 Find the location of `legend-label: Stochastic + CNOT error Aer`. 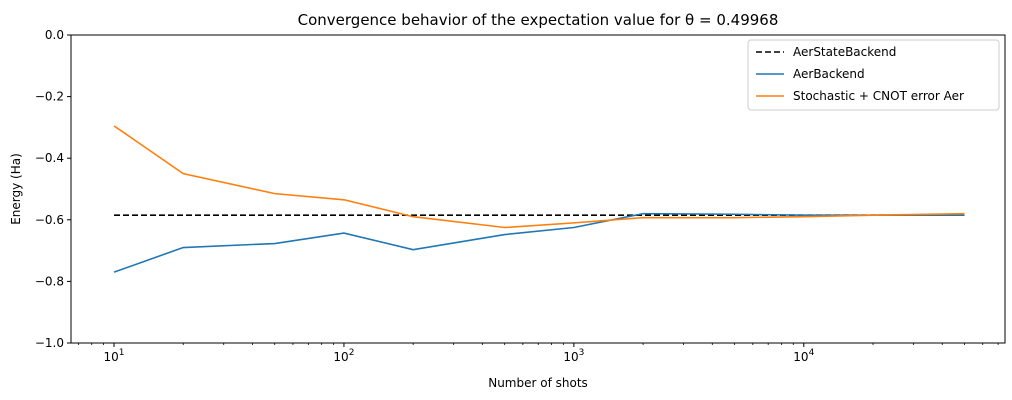

legend-label: Stochastic + CNOT error Aer is located at coordinates (878, 96).